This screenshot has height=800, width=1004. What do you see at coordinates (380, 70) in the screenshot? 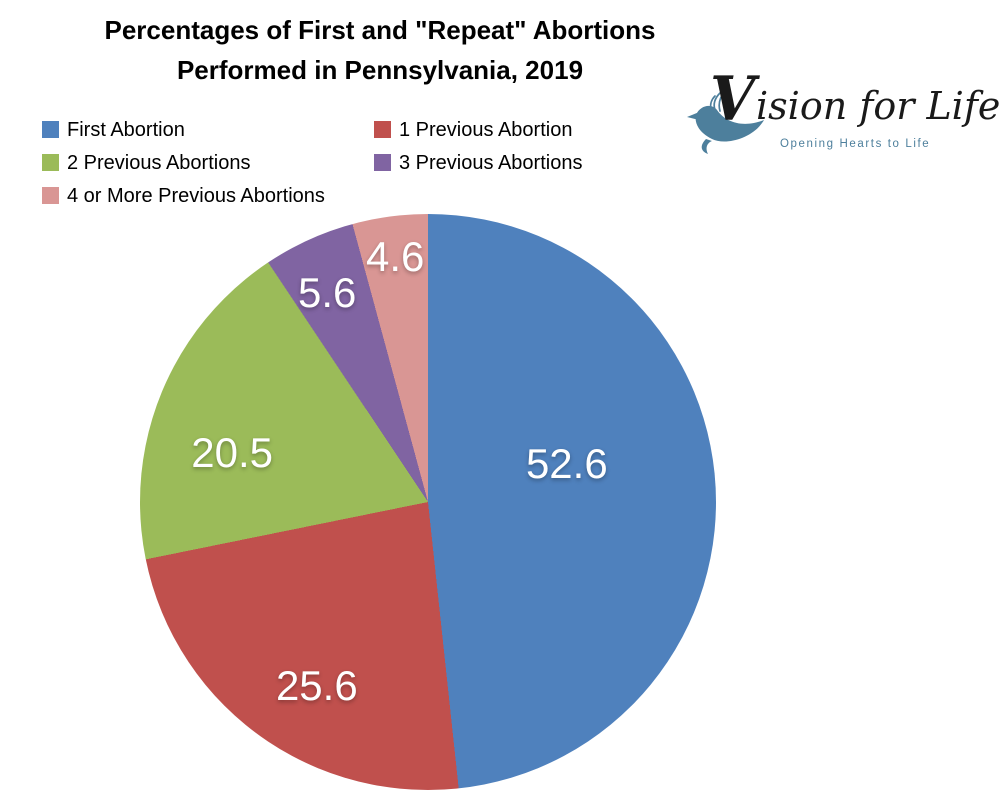
I see `chart-title-line2: Performed in Pennsylvania, 2019` at bounding box center [380, 70].